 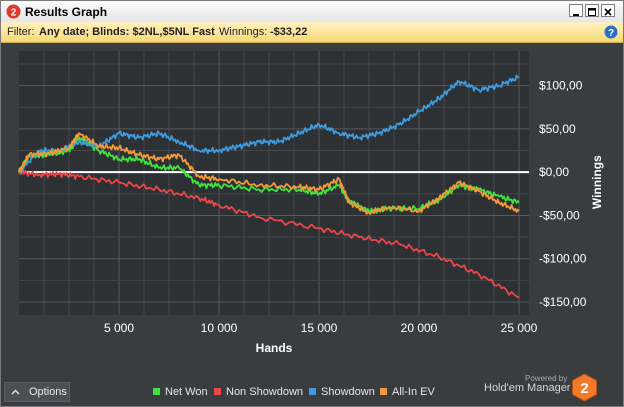 What do you see at coordinates (557, 129) in the screenshot?
I see `y-tick-label: $50,00` at bounding box center [557, 129].